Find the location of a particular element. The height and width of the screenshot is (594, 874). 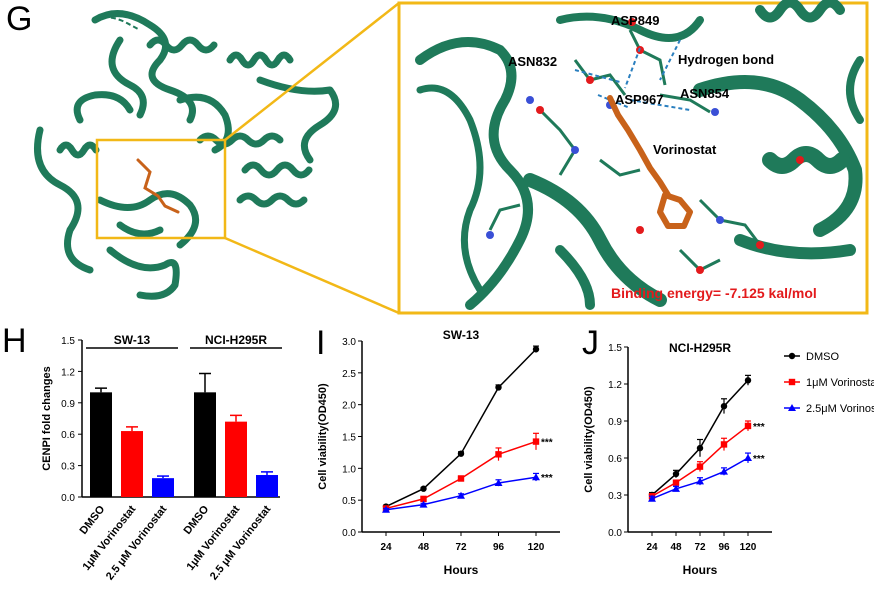

panel-letter-g: G is located at coordinates (19, 19).